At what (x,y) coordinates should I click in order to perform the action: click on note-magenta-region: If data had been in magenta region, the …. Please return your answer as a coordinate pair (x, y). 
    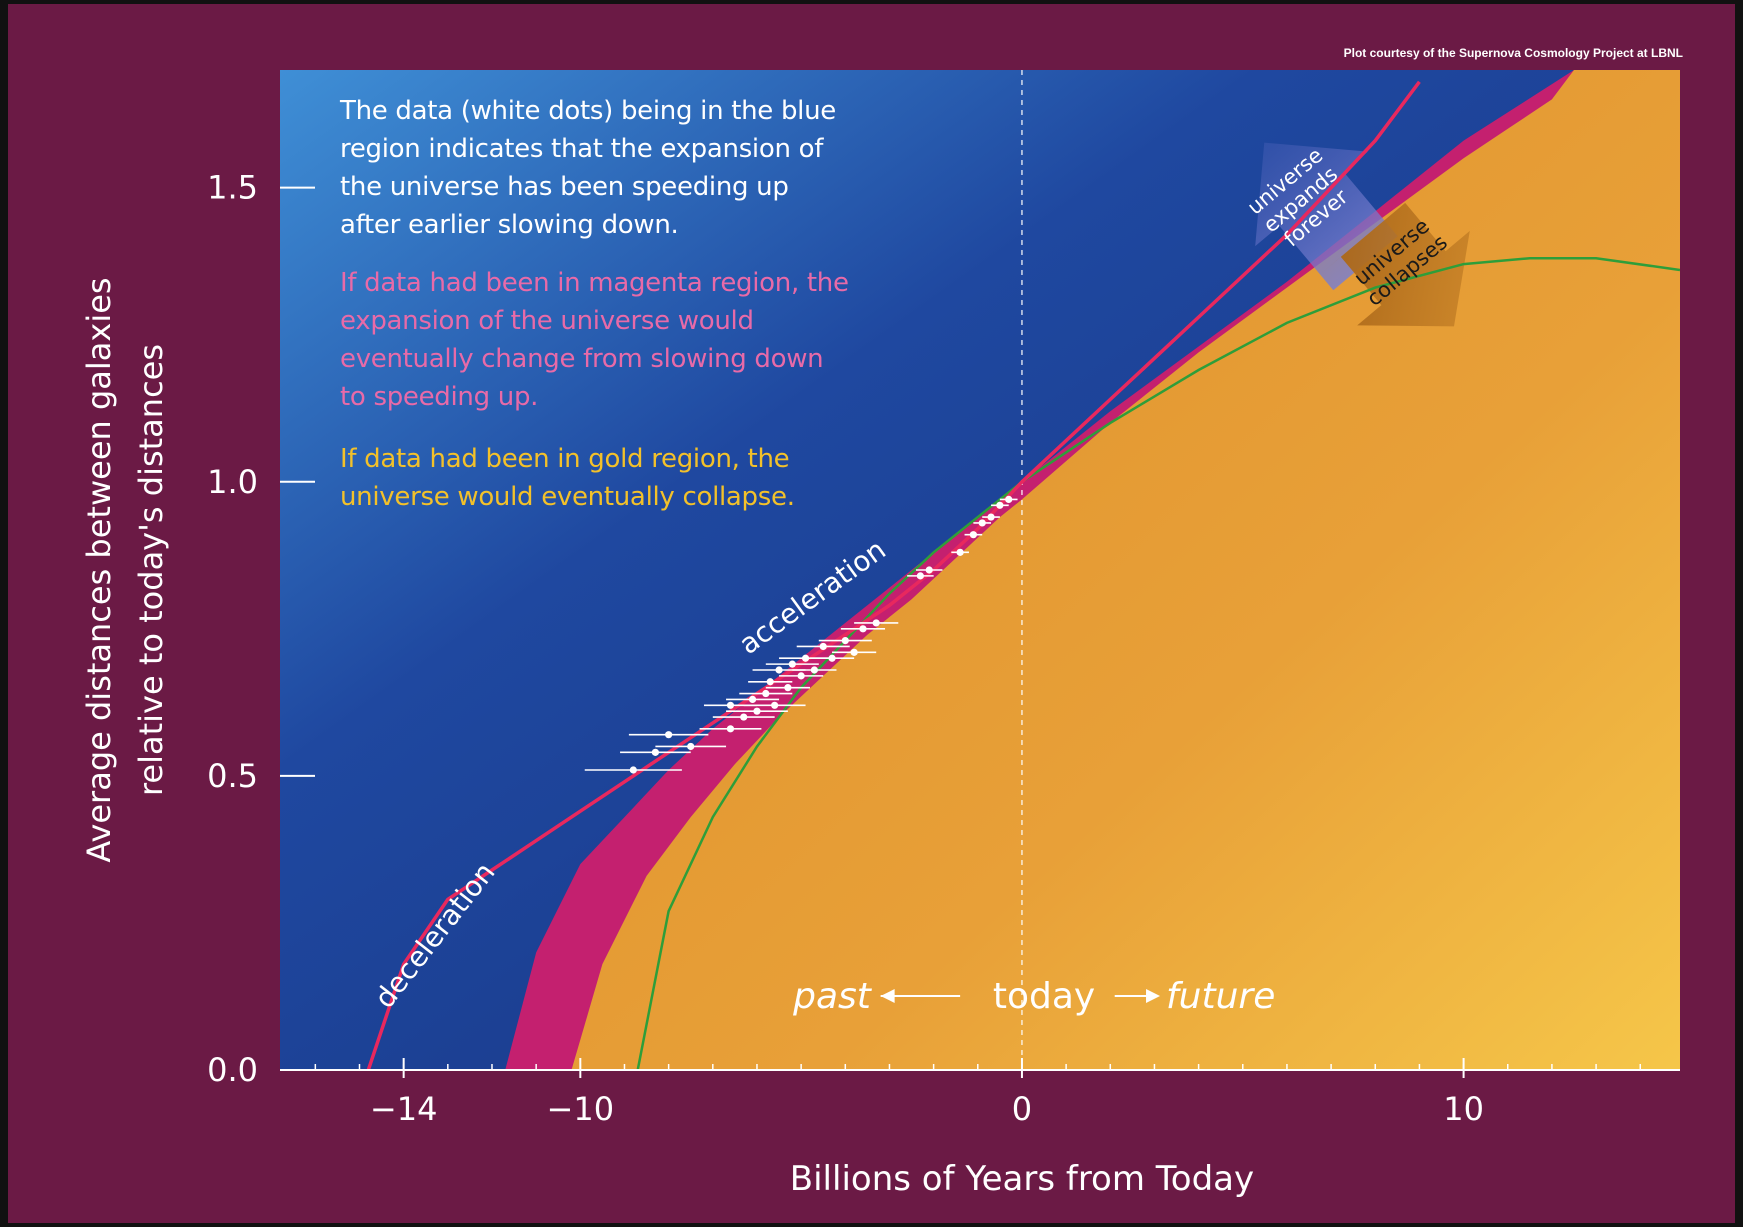
    Looking at the image, I should click on (594, 340).